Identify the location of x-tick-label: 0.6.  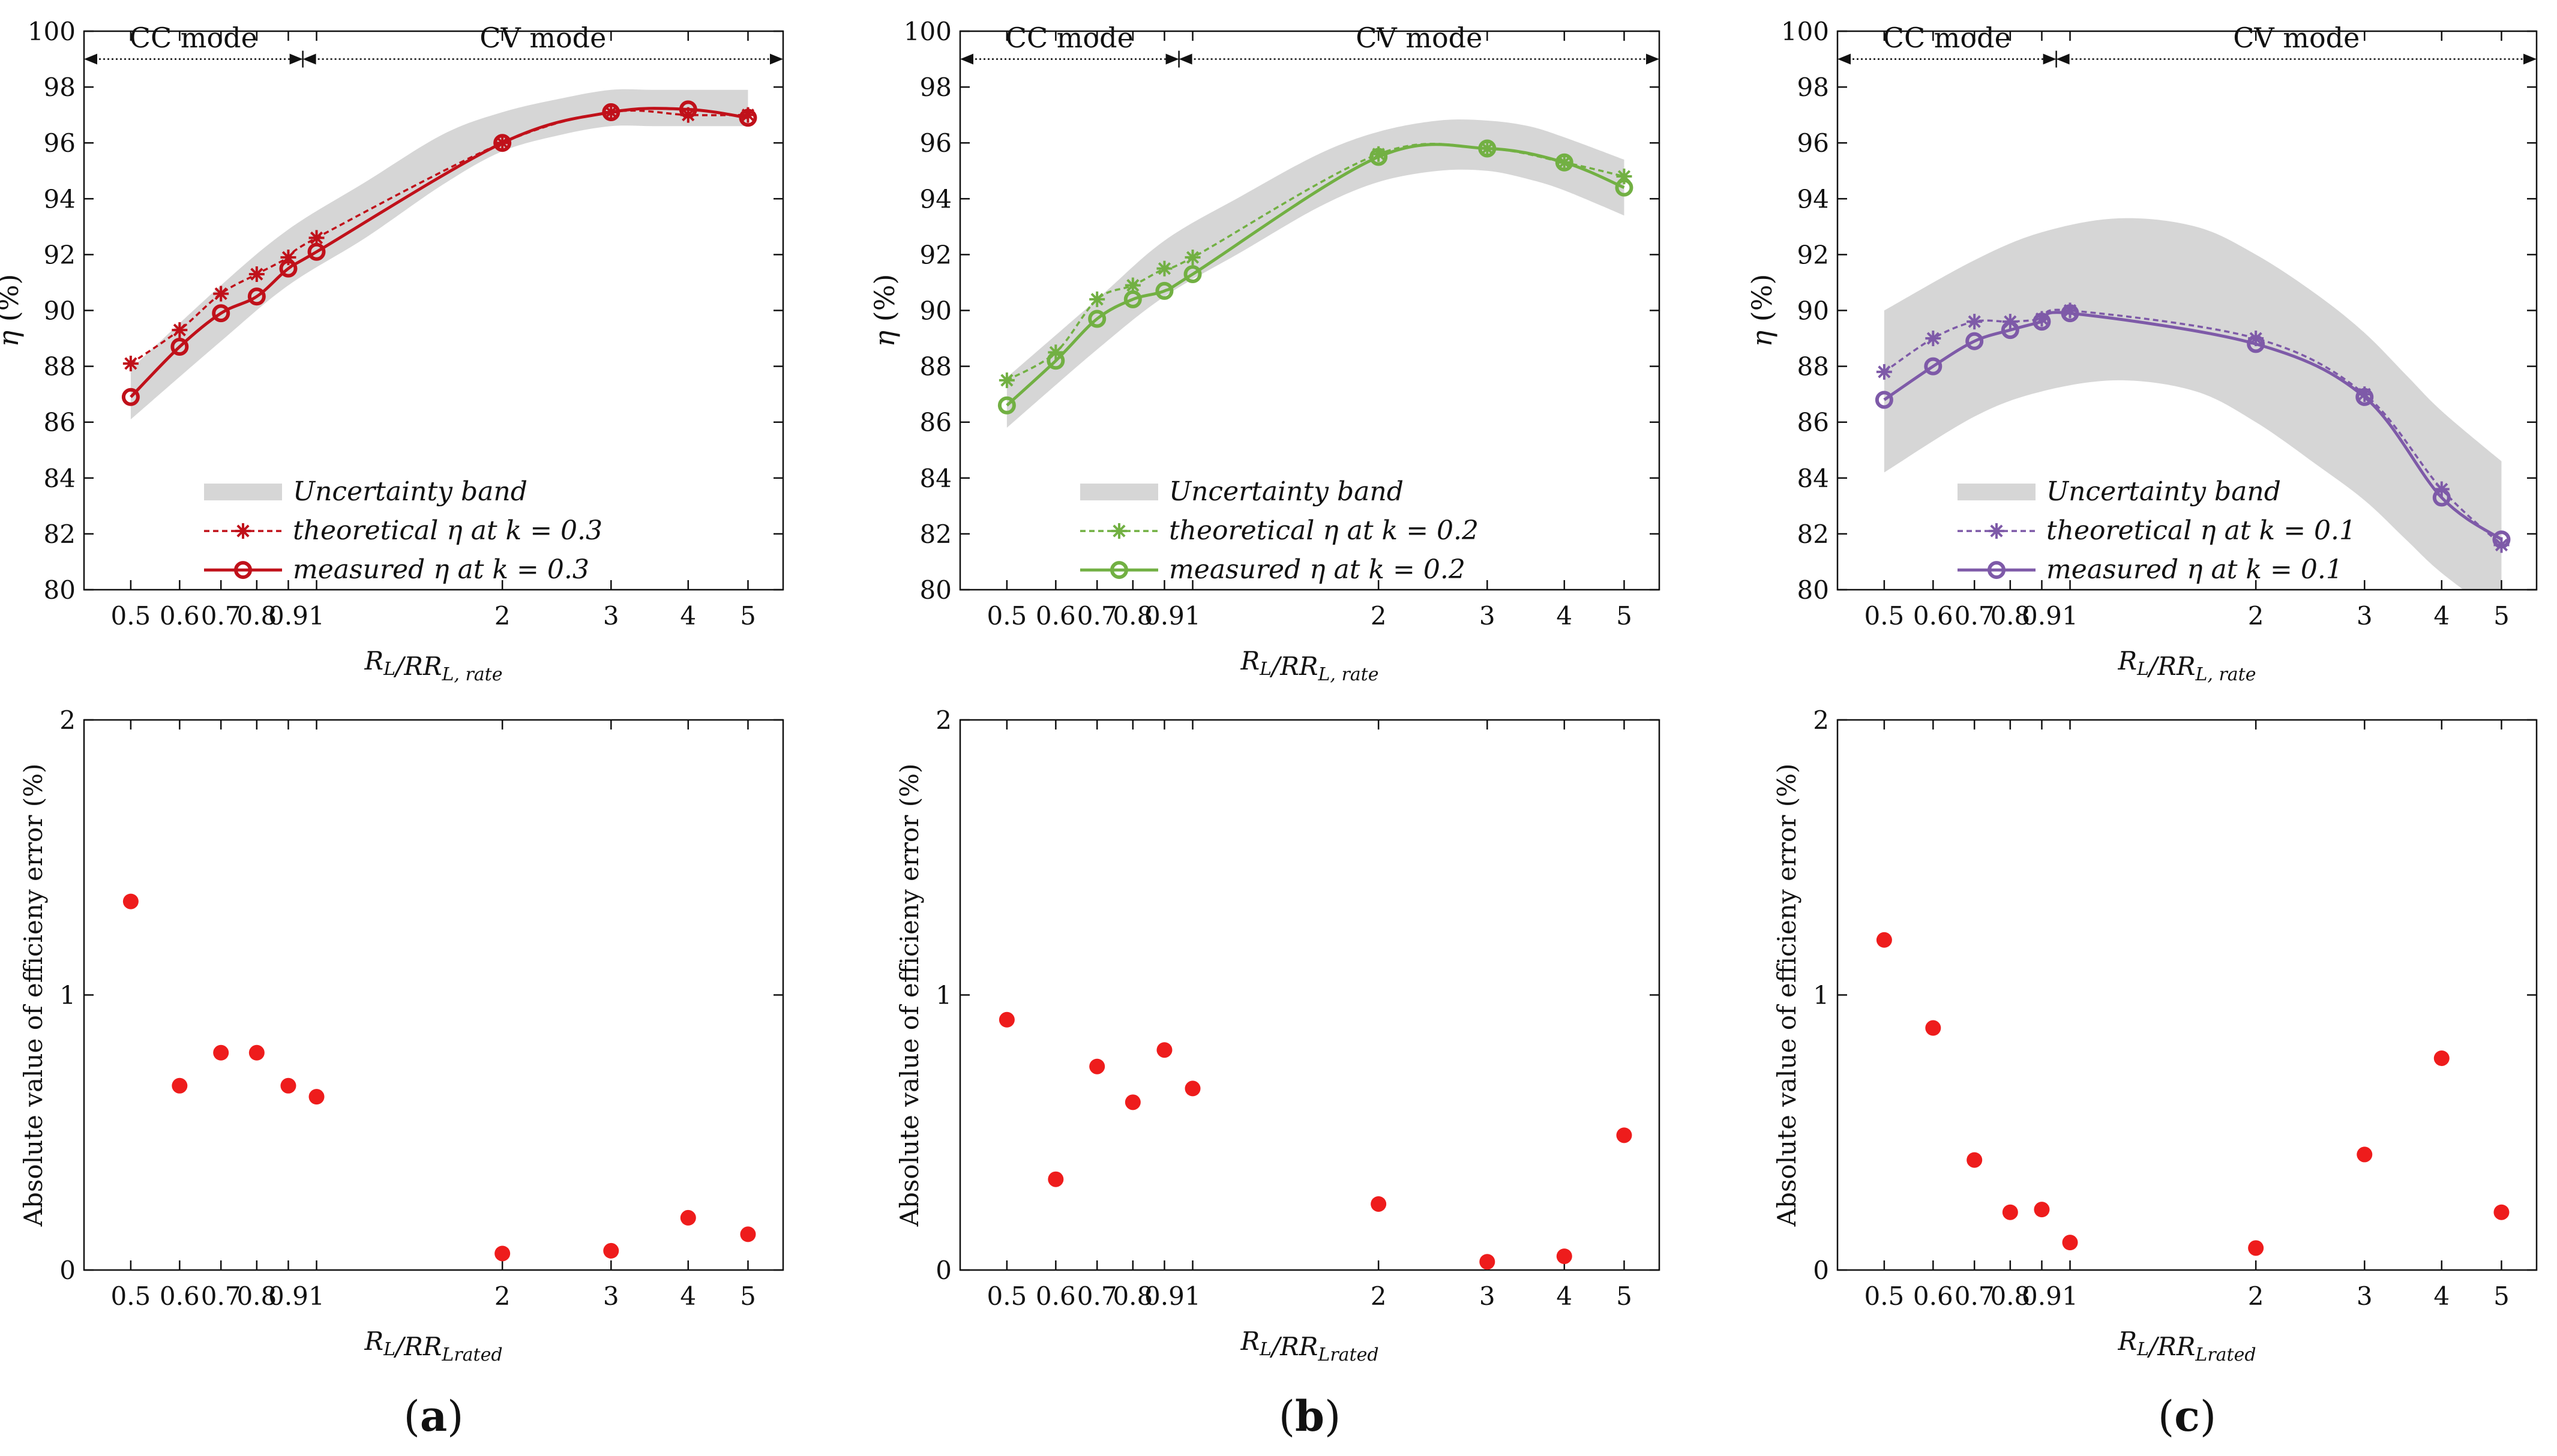
(1933, 616).